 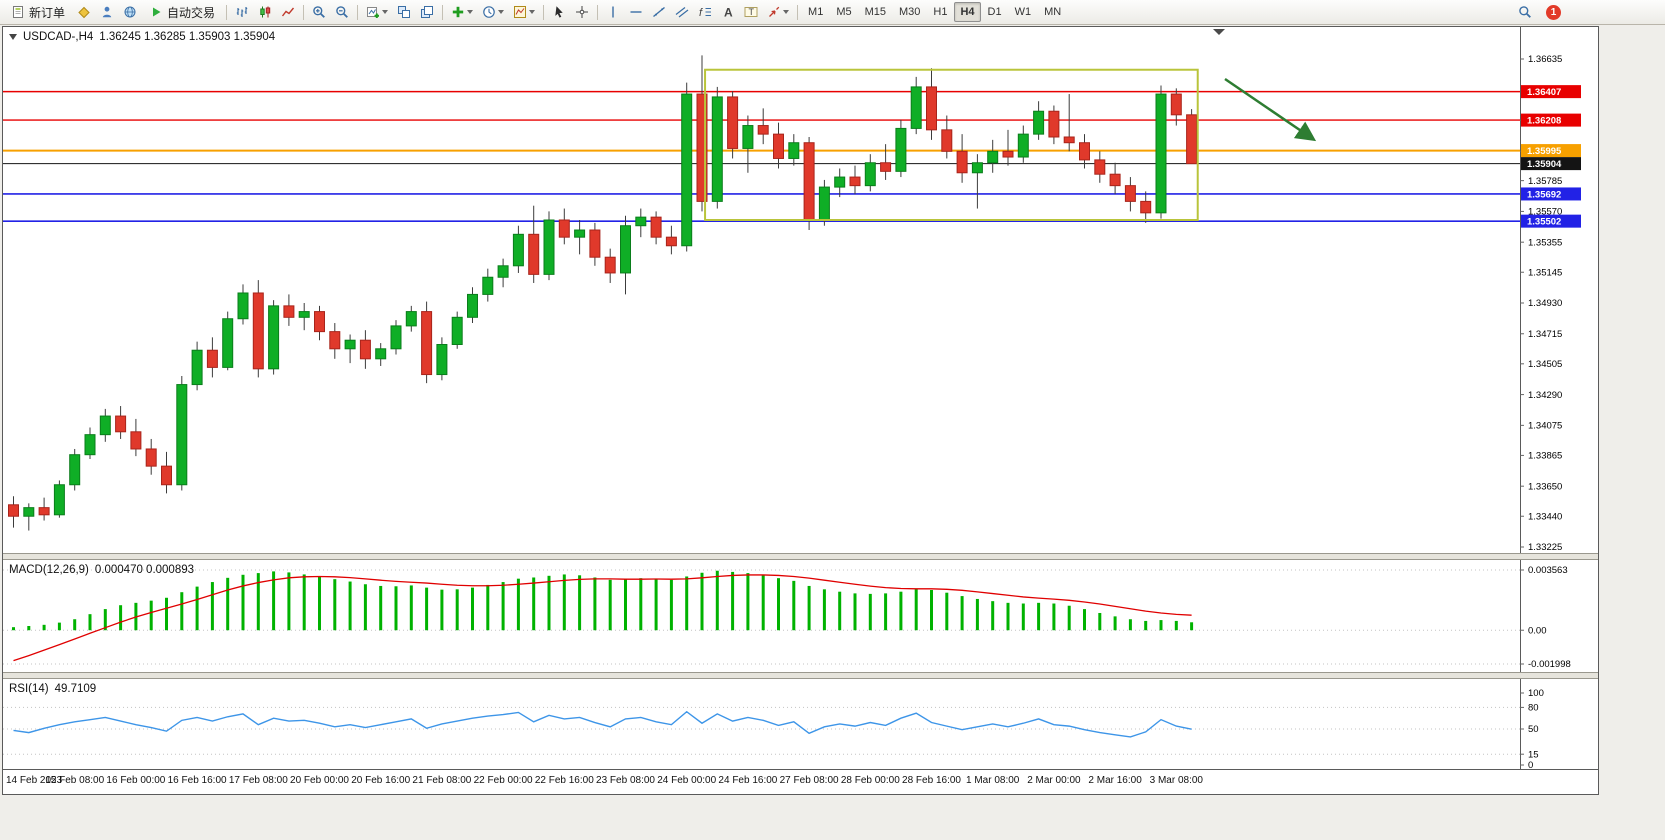 I want to click on text-icon: A, so click(x=728, y=12).